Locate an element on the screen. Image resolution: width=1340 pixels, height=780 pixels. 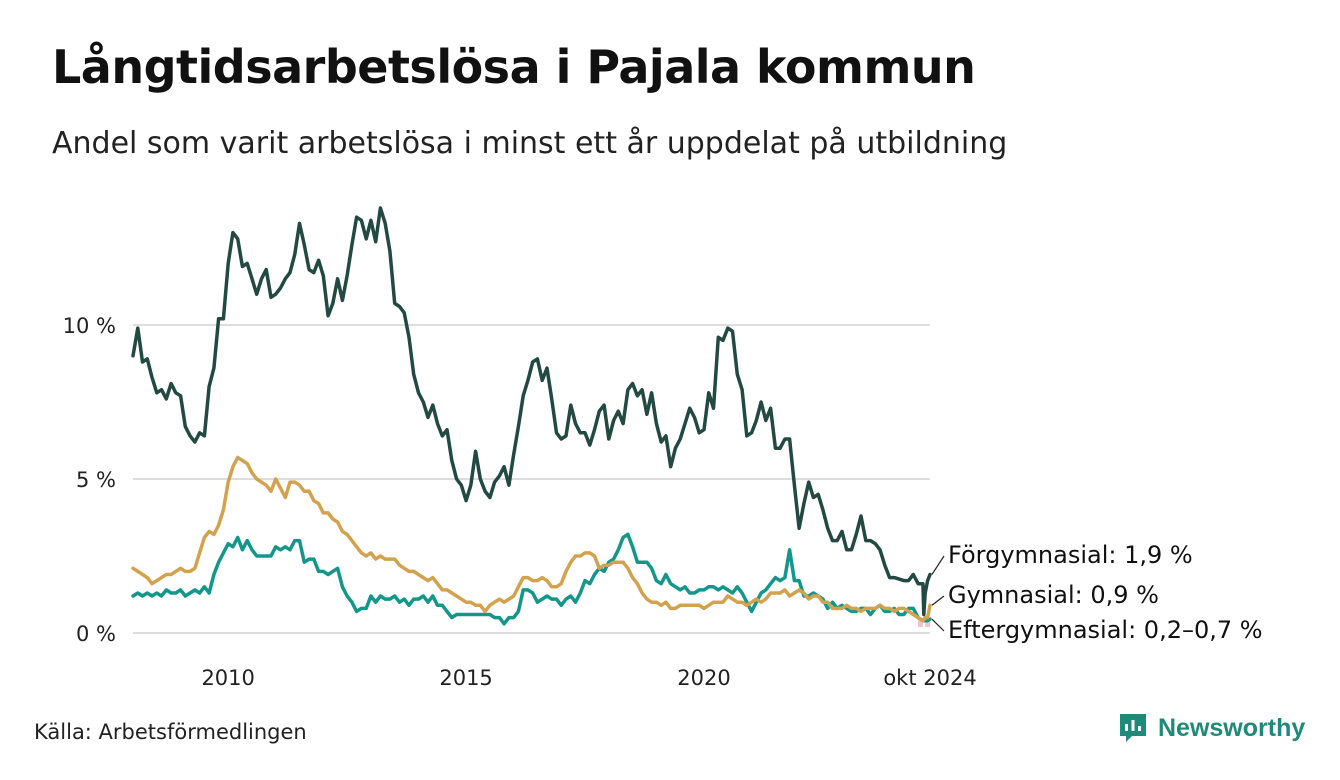
brand-logo: Newsworthy is located at coordinates (1211, 728).